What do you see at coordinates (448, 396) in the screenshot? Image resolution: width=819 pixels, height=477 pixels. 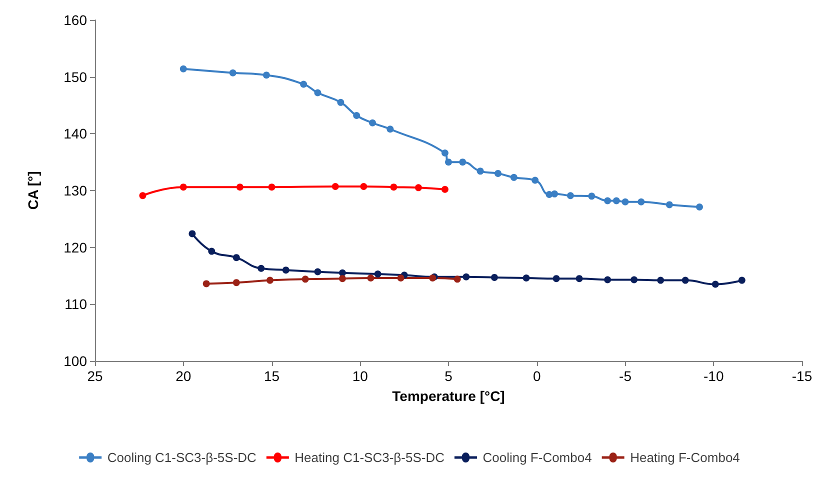 I see `x-axis-title: Temperature [°C]` at bounding box center [448, 396].